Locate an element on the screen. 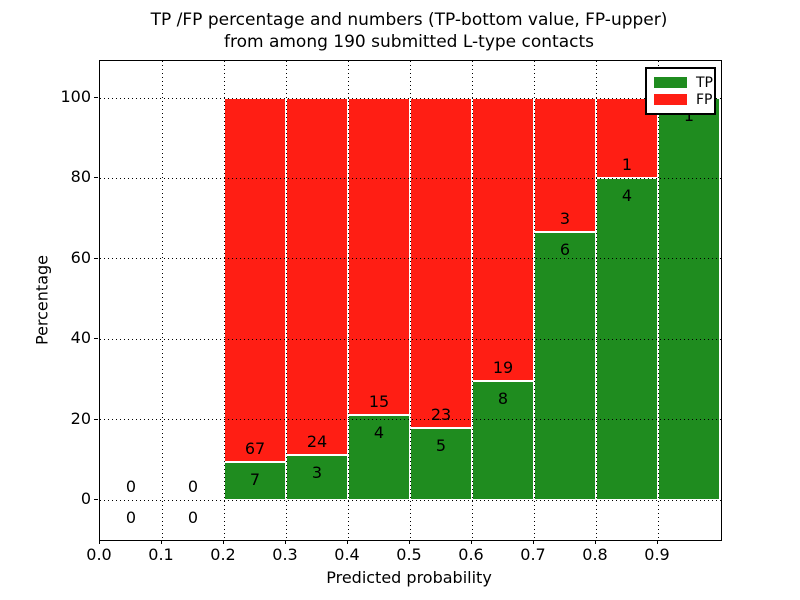 The image size is (800, 600). y-tick-label: 40 is located at coordinates (80, 338).